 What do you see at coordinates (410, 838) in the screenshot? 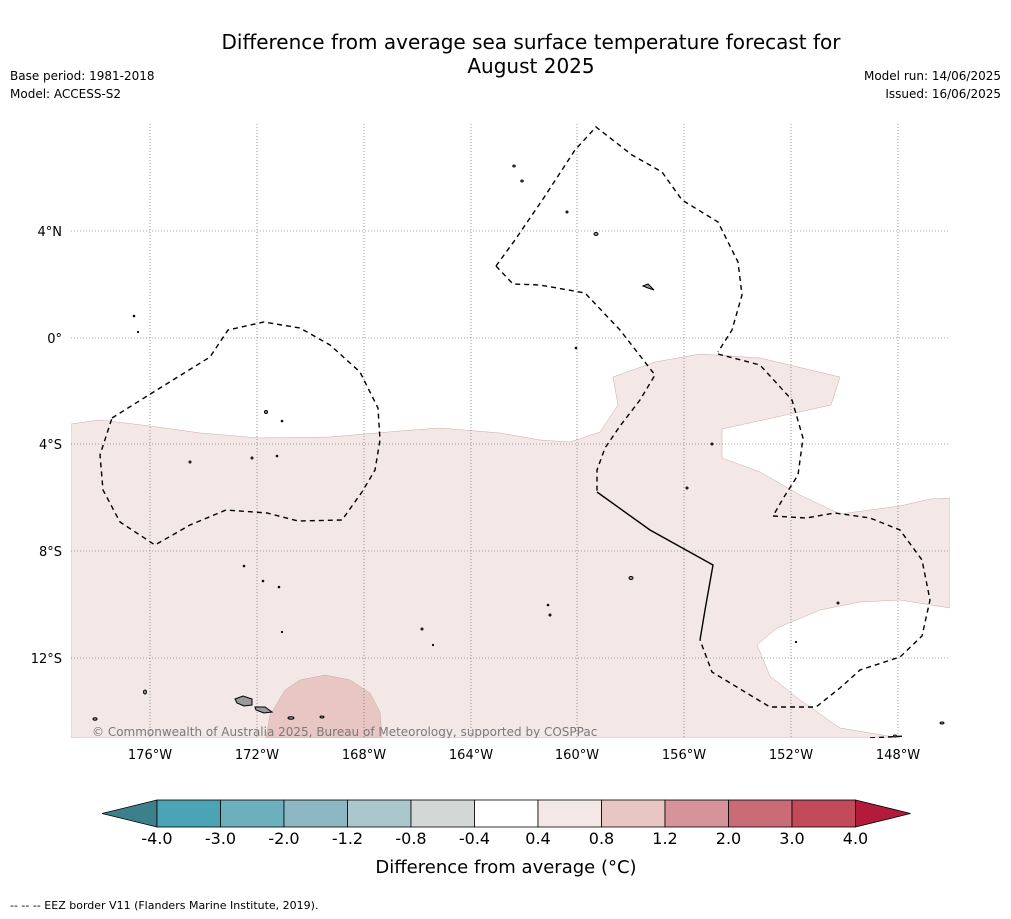
I see `colorbar-tick-label: -0.8` at bounding box center [410, 838].